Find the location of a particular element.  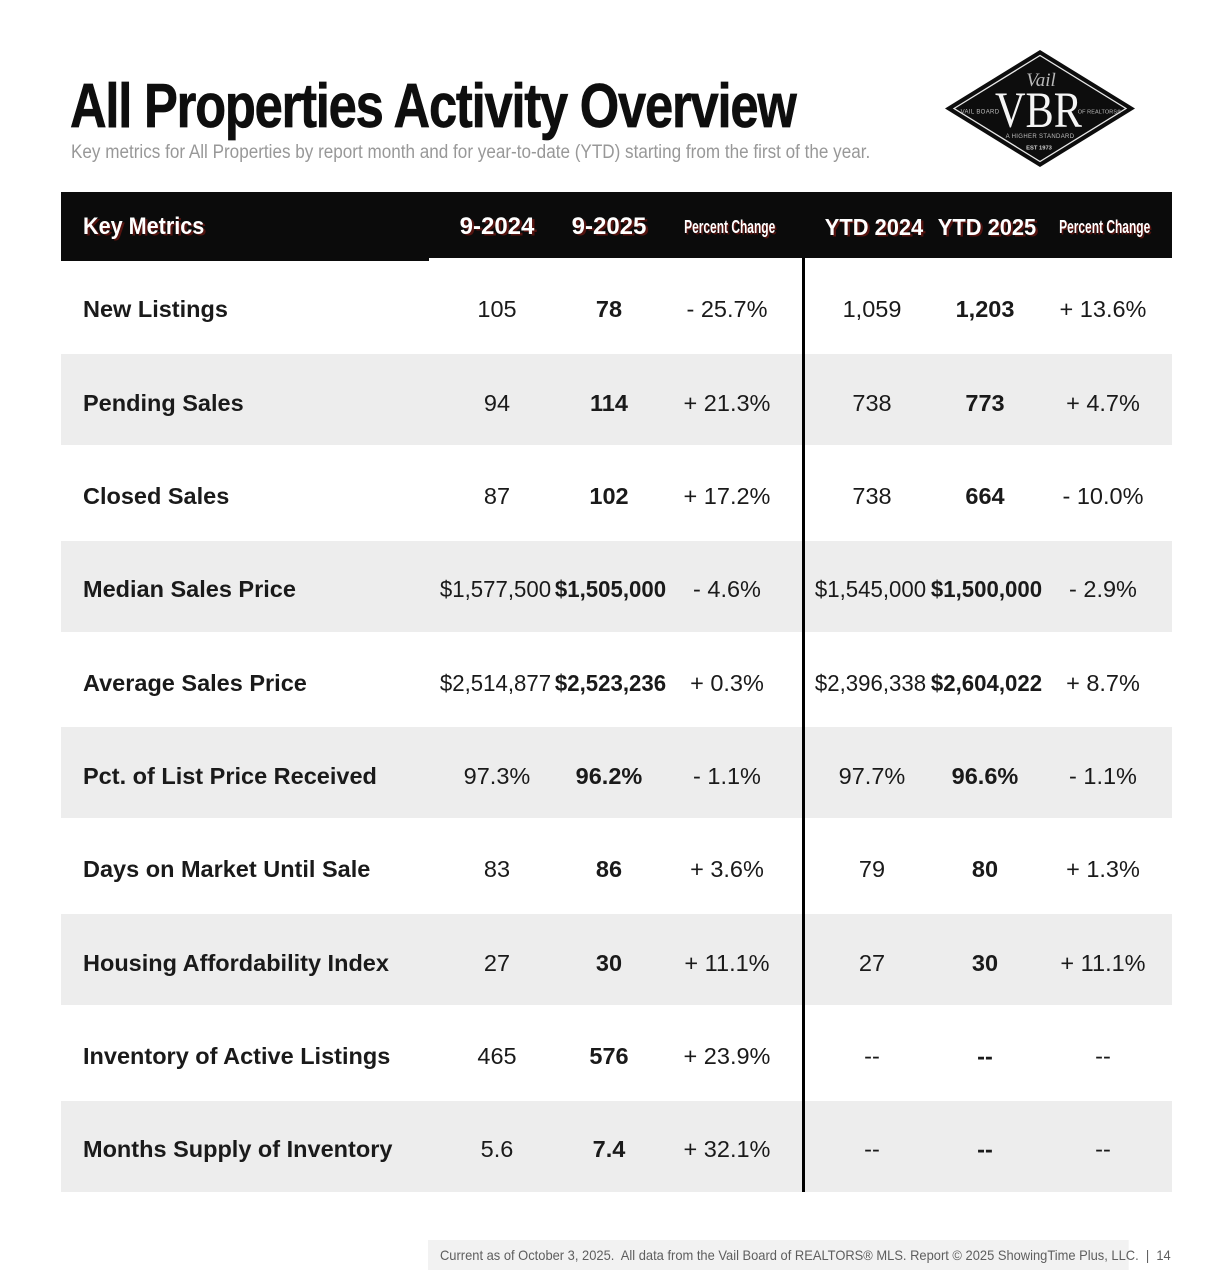

svg-text: EST 1973 is located at coordinates (1039, 149).